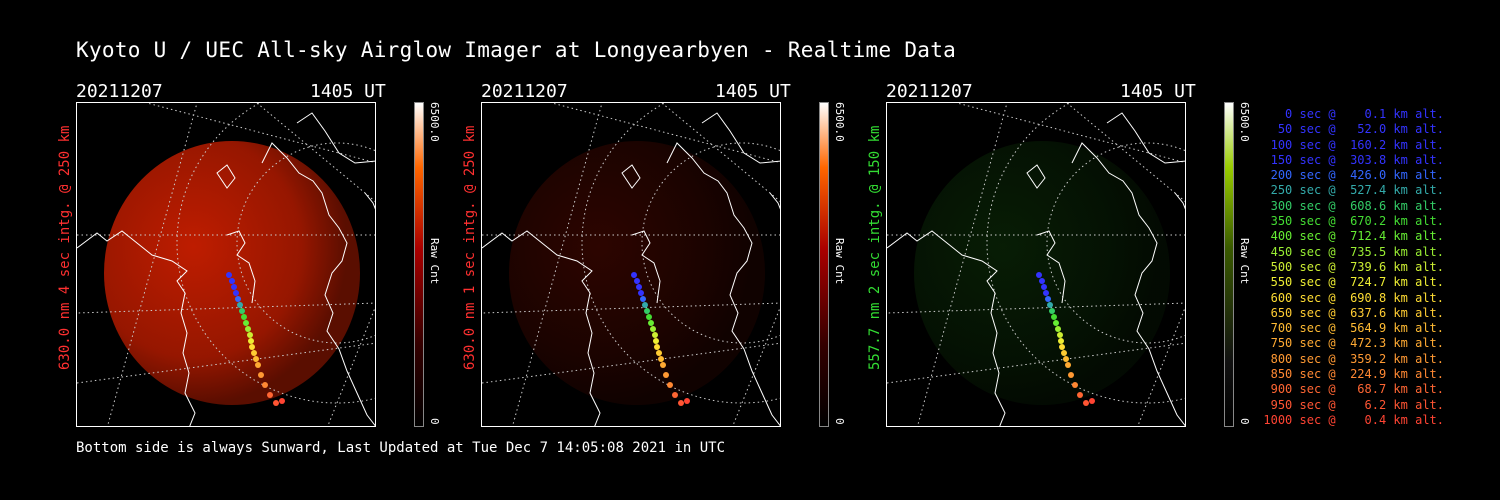 This screenshot has width=1500, height=500. I want to click on legend-entry: 1000 sec @ 0.4 km alt., so click(1353, 419).